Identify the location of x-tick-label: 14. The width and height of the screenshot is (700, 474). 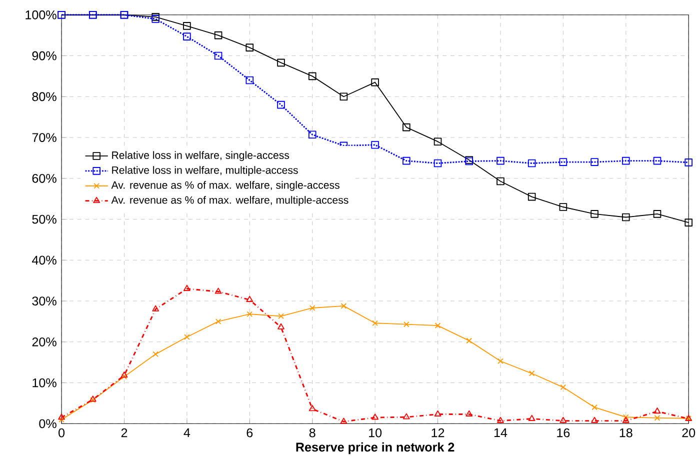
(501, 432).